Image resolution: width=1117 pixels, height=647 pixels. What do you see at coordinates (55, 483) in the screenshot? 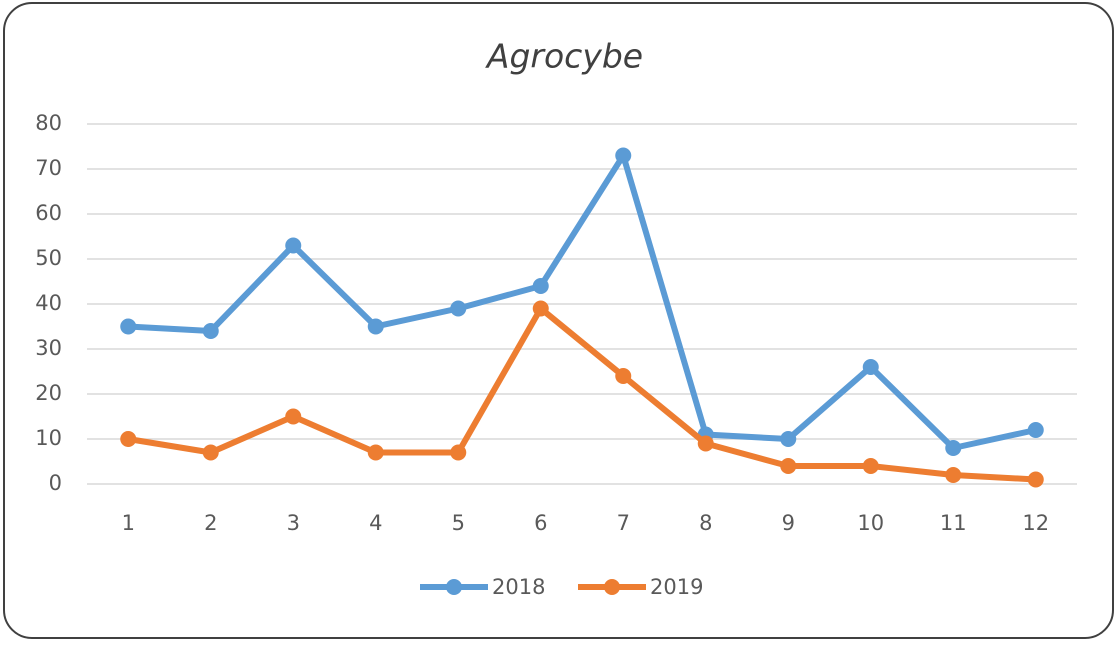
I see `y-tick-label: 0` at bounding box center [55, 483].